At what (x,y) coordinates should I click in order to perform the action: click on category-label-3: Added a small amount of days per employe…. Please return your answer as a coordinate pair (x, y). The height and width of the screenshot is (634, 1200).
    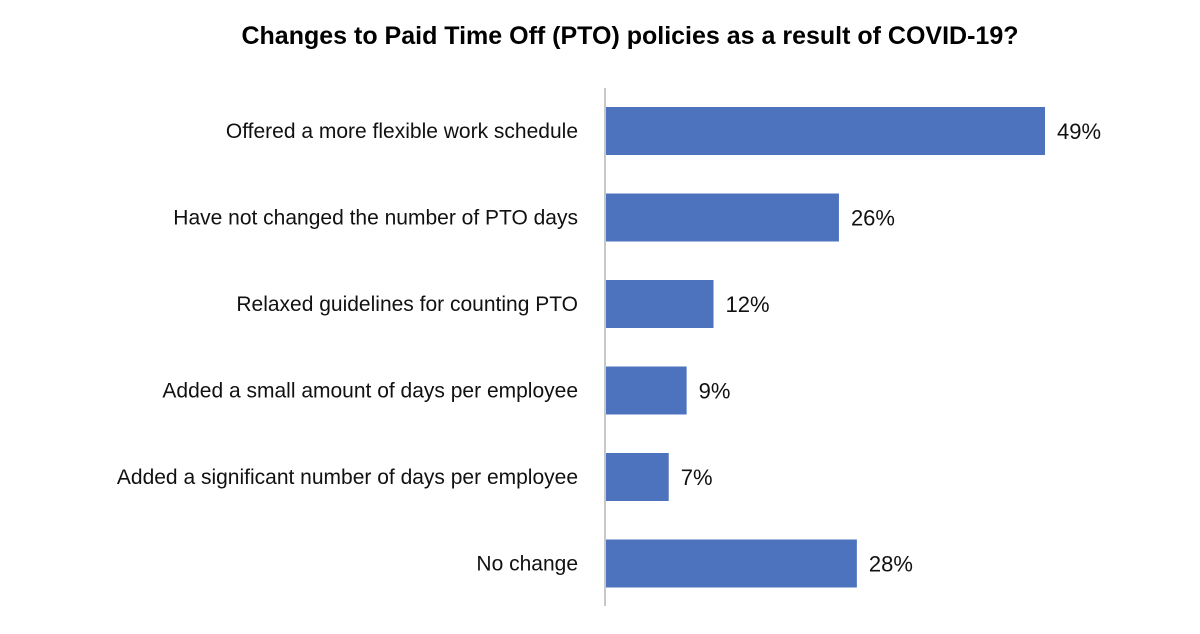
    Looking at the image, I should click on (370, 391).